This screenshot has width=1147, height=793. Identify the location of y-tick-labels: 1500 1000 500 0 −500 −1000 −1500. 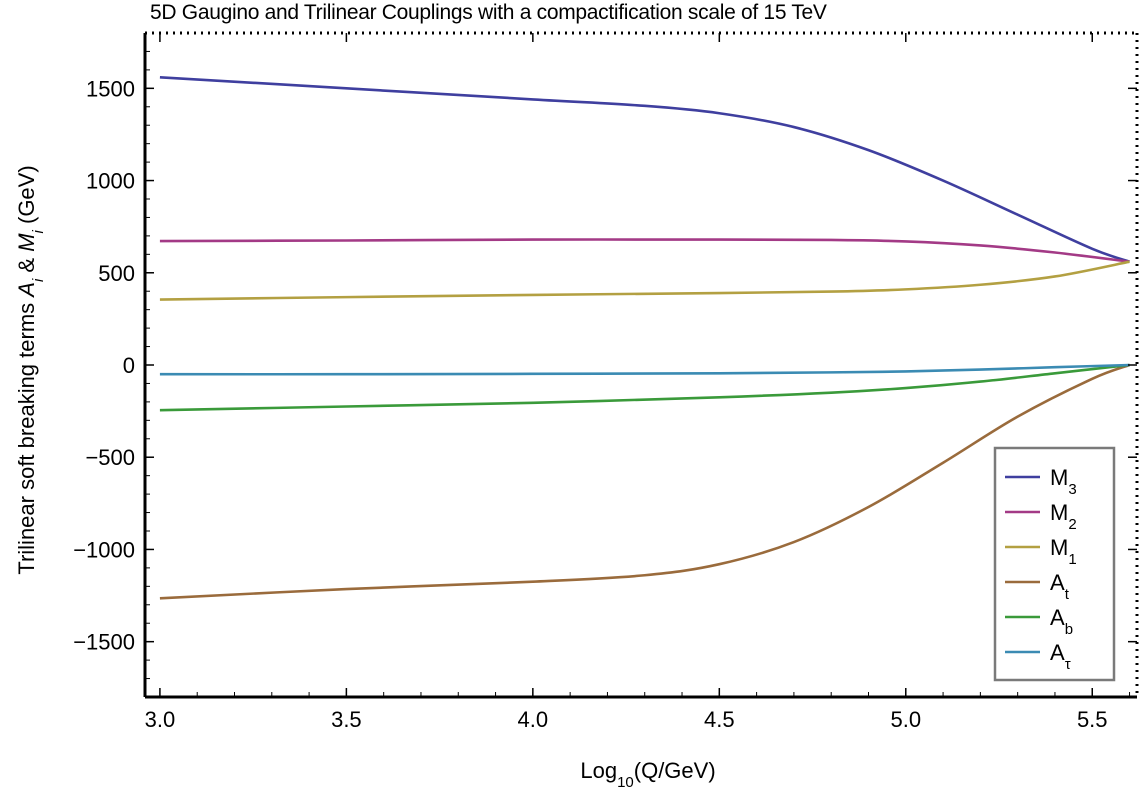
(104, 365).